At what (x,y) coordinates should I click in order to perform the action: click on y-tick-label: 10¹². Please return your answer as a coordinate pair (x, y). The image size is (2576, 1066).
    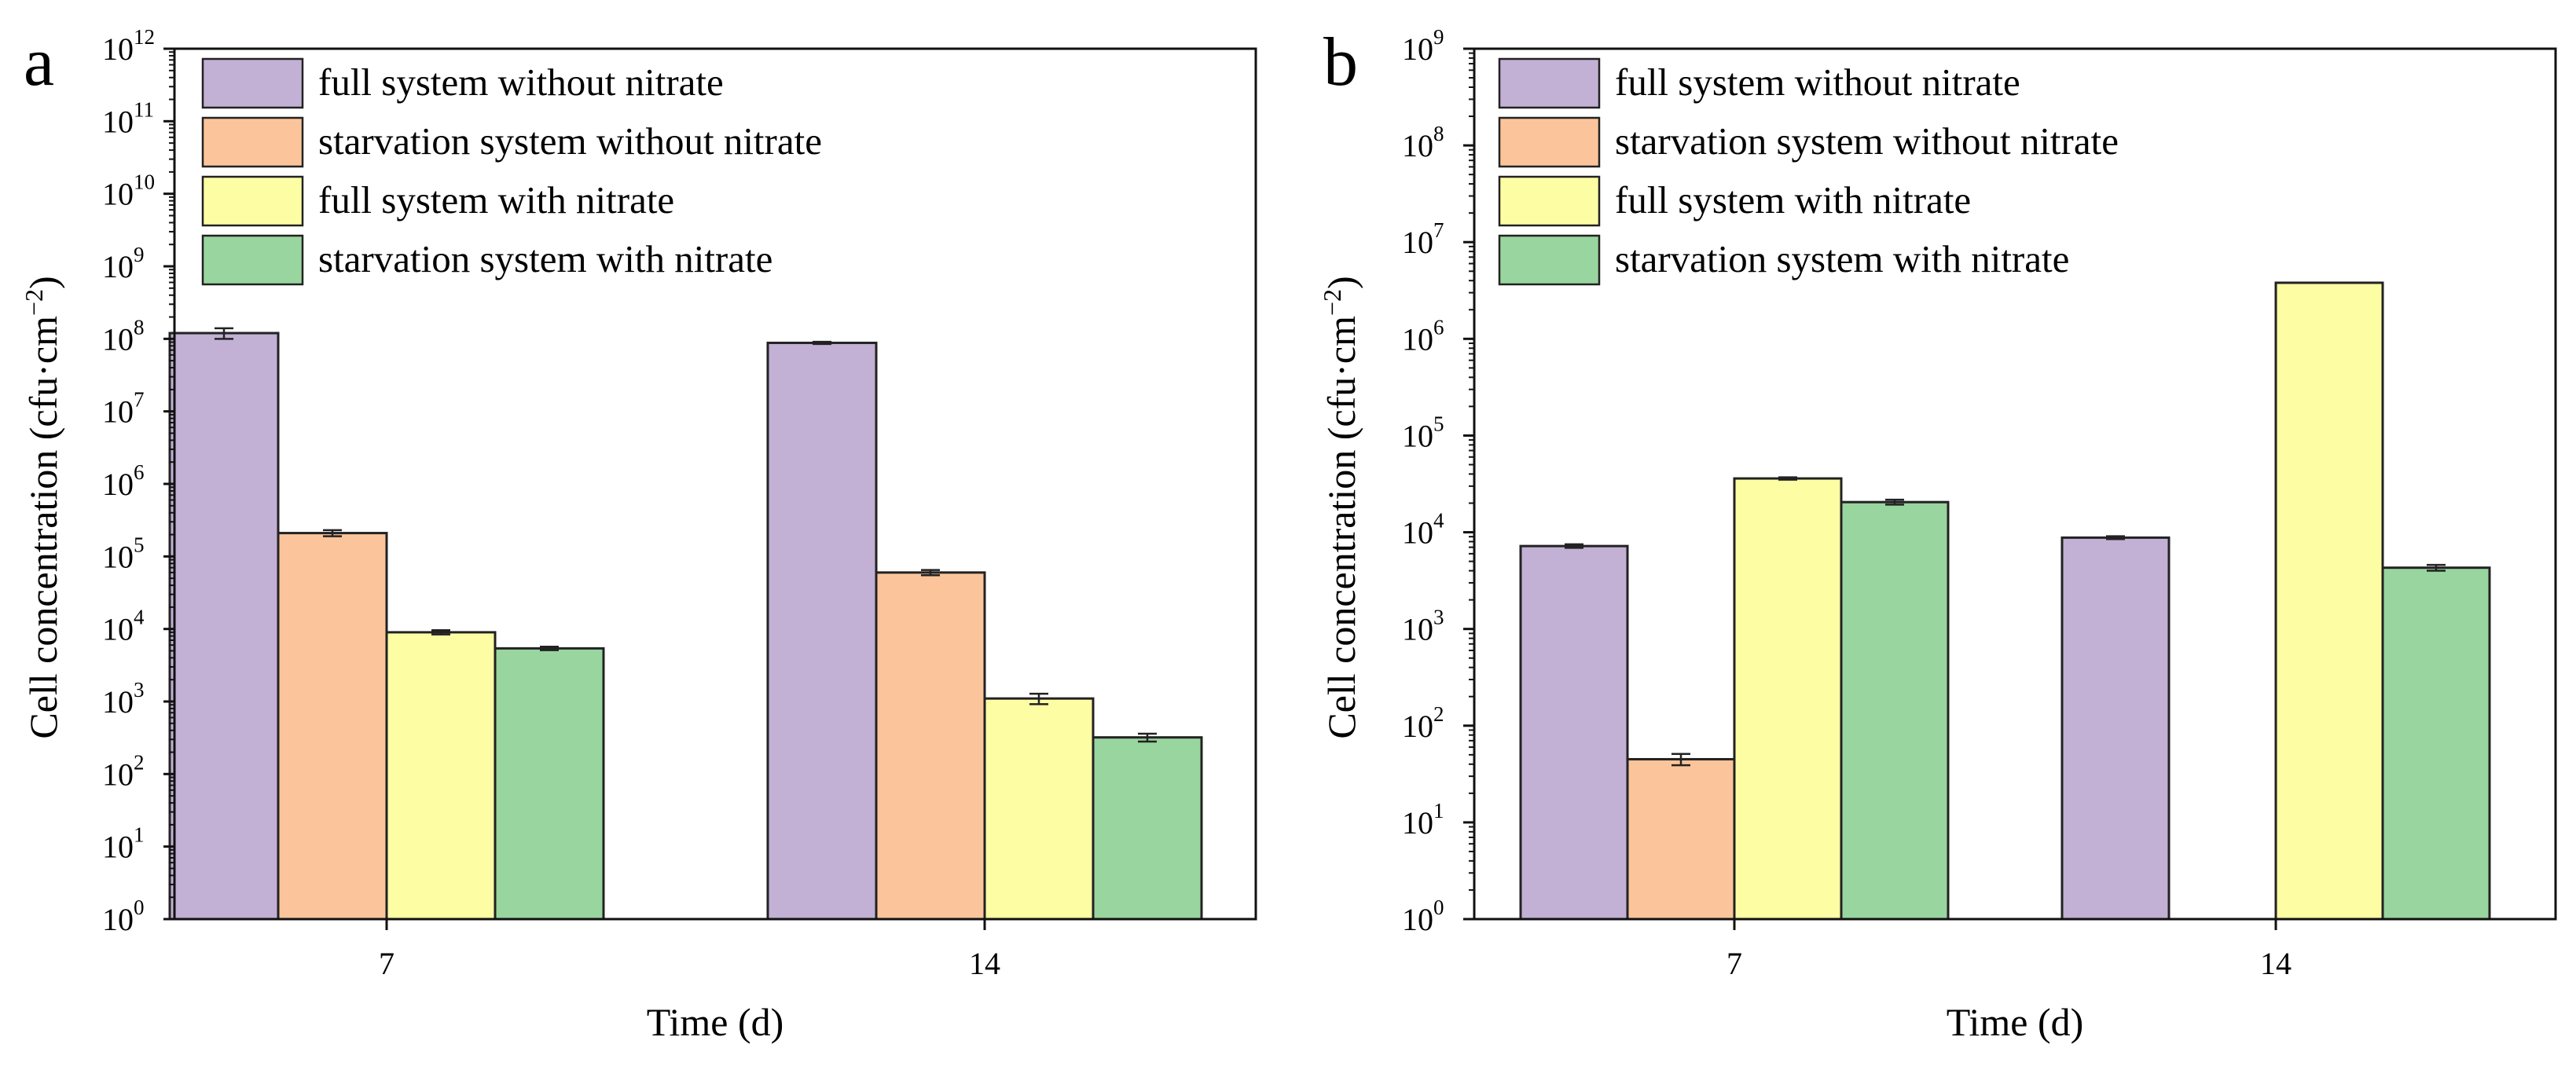
    Looking at the image, I should click on (128, 46).